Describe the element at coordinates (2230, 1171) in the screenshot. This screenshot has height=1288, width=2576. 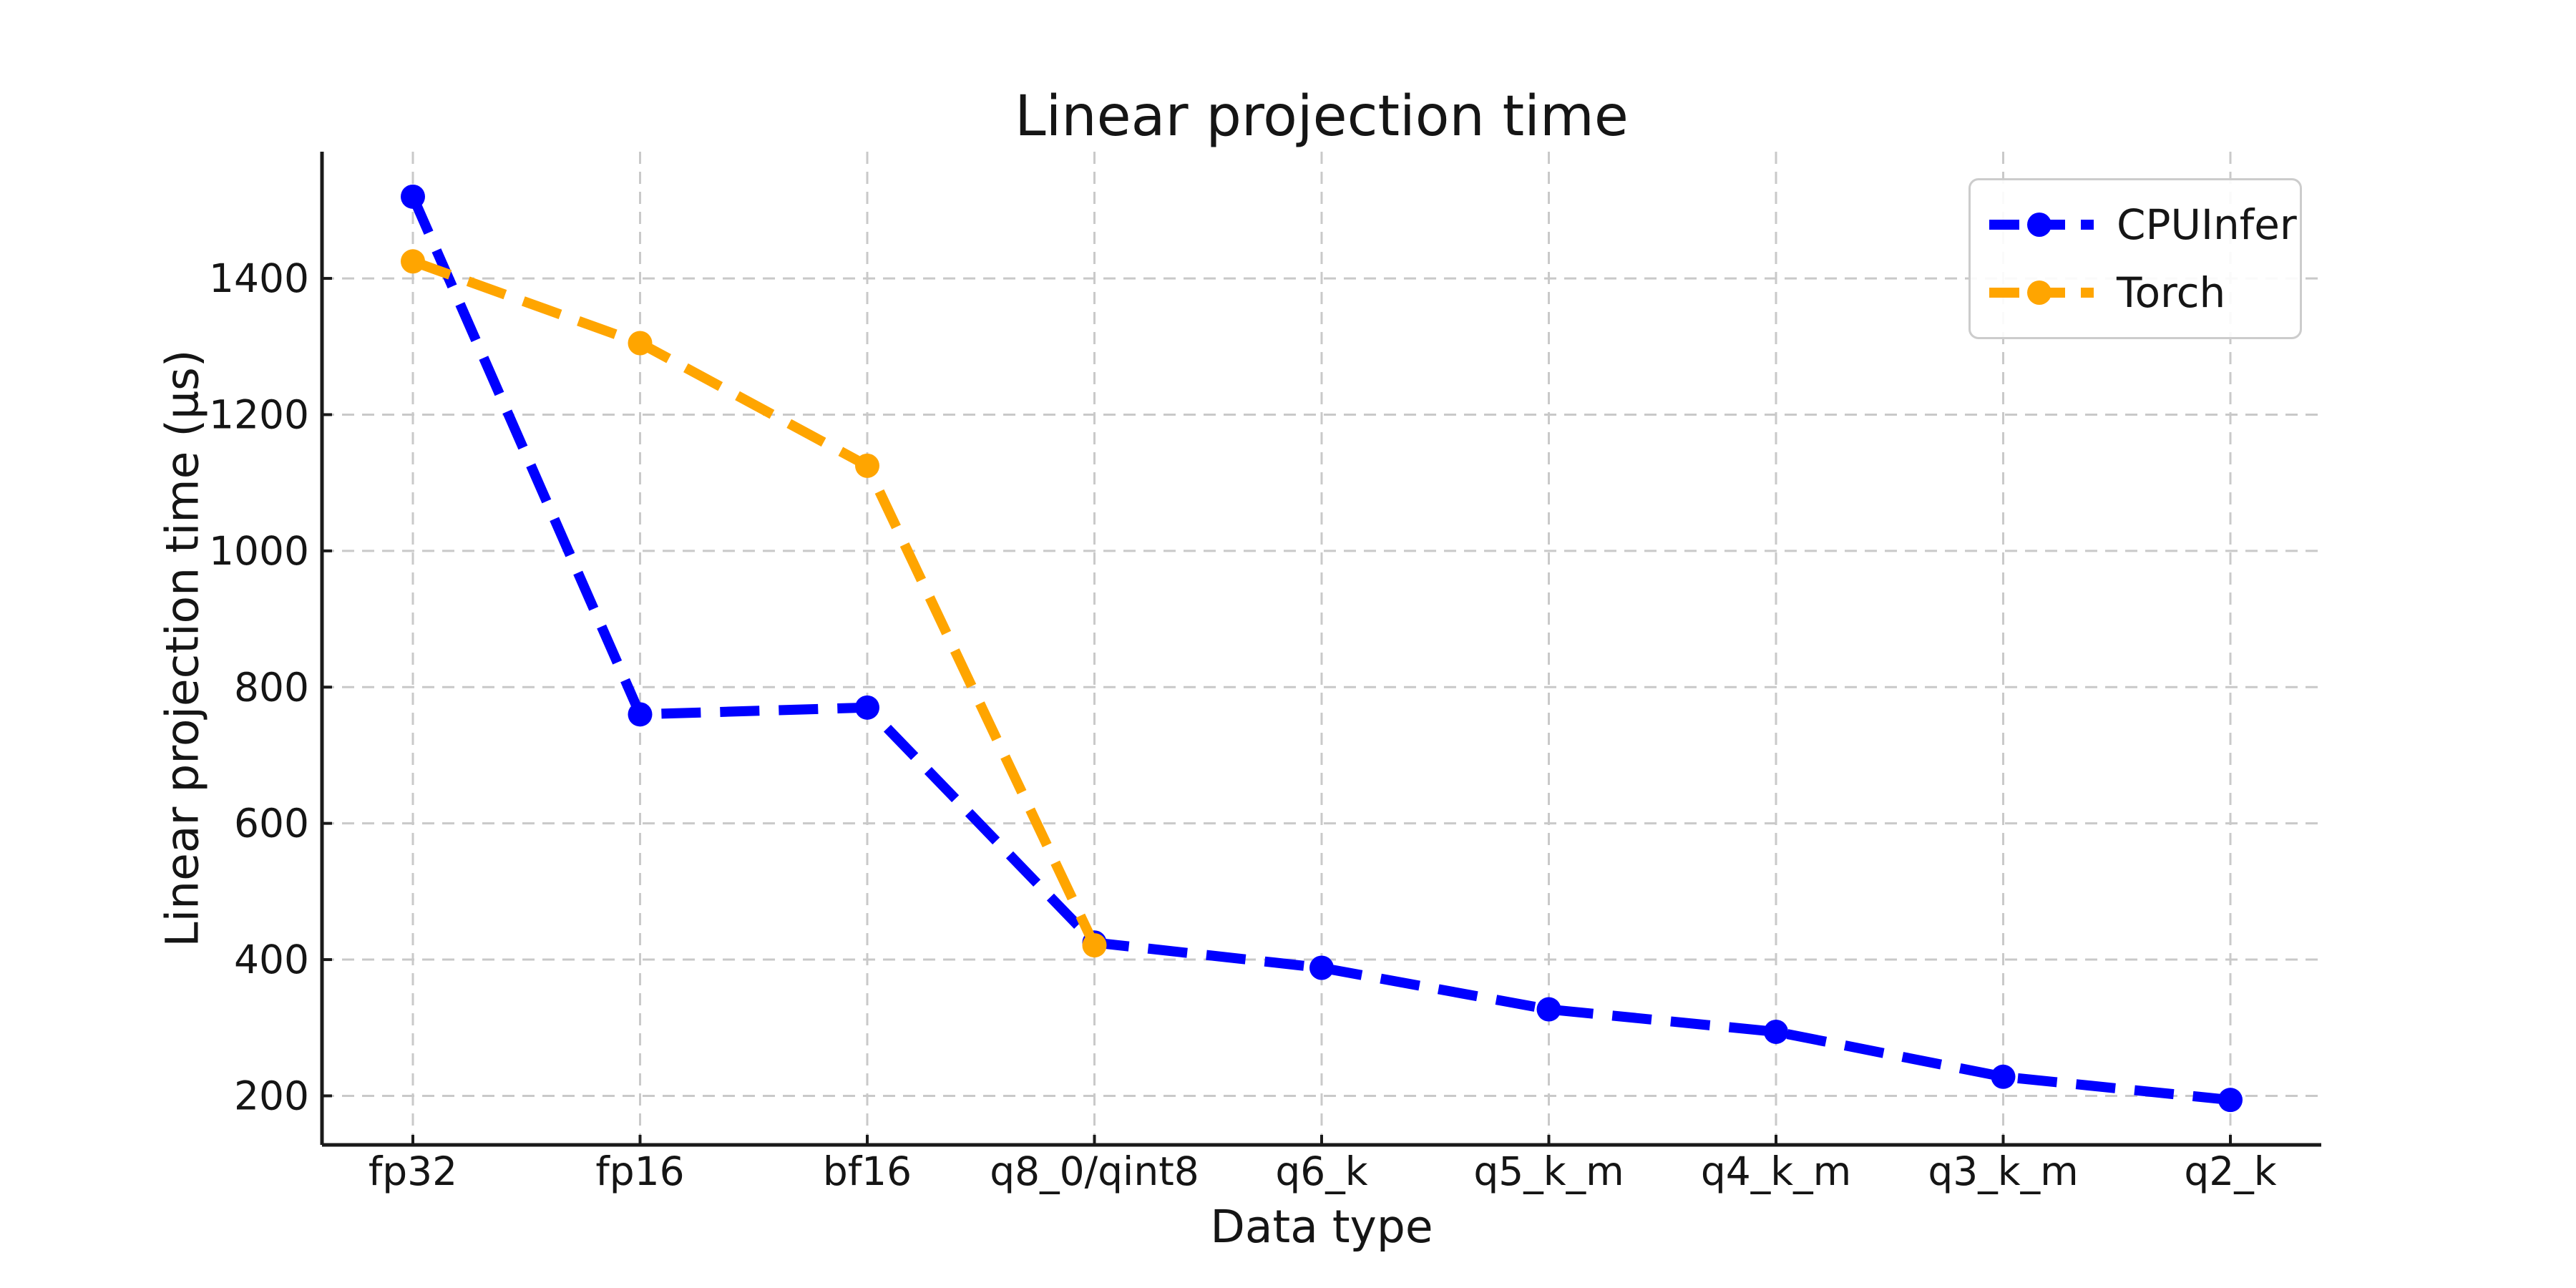
I see `x-tick-label: q2_k` at that location.